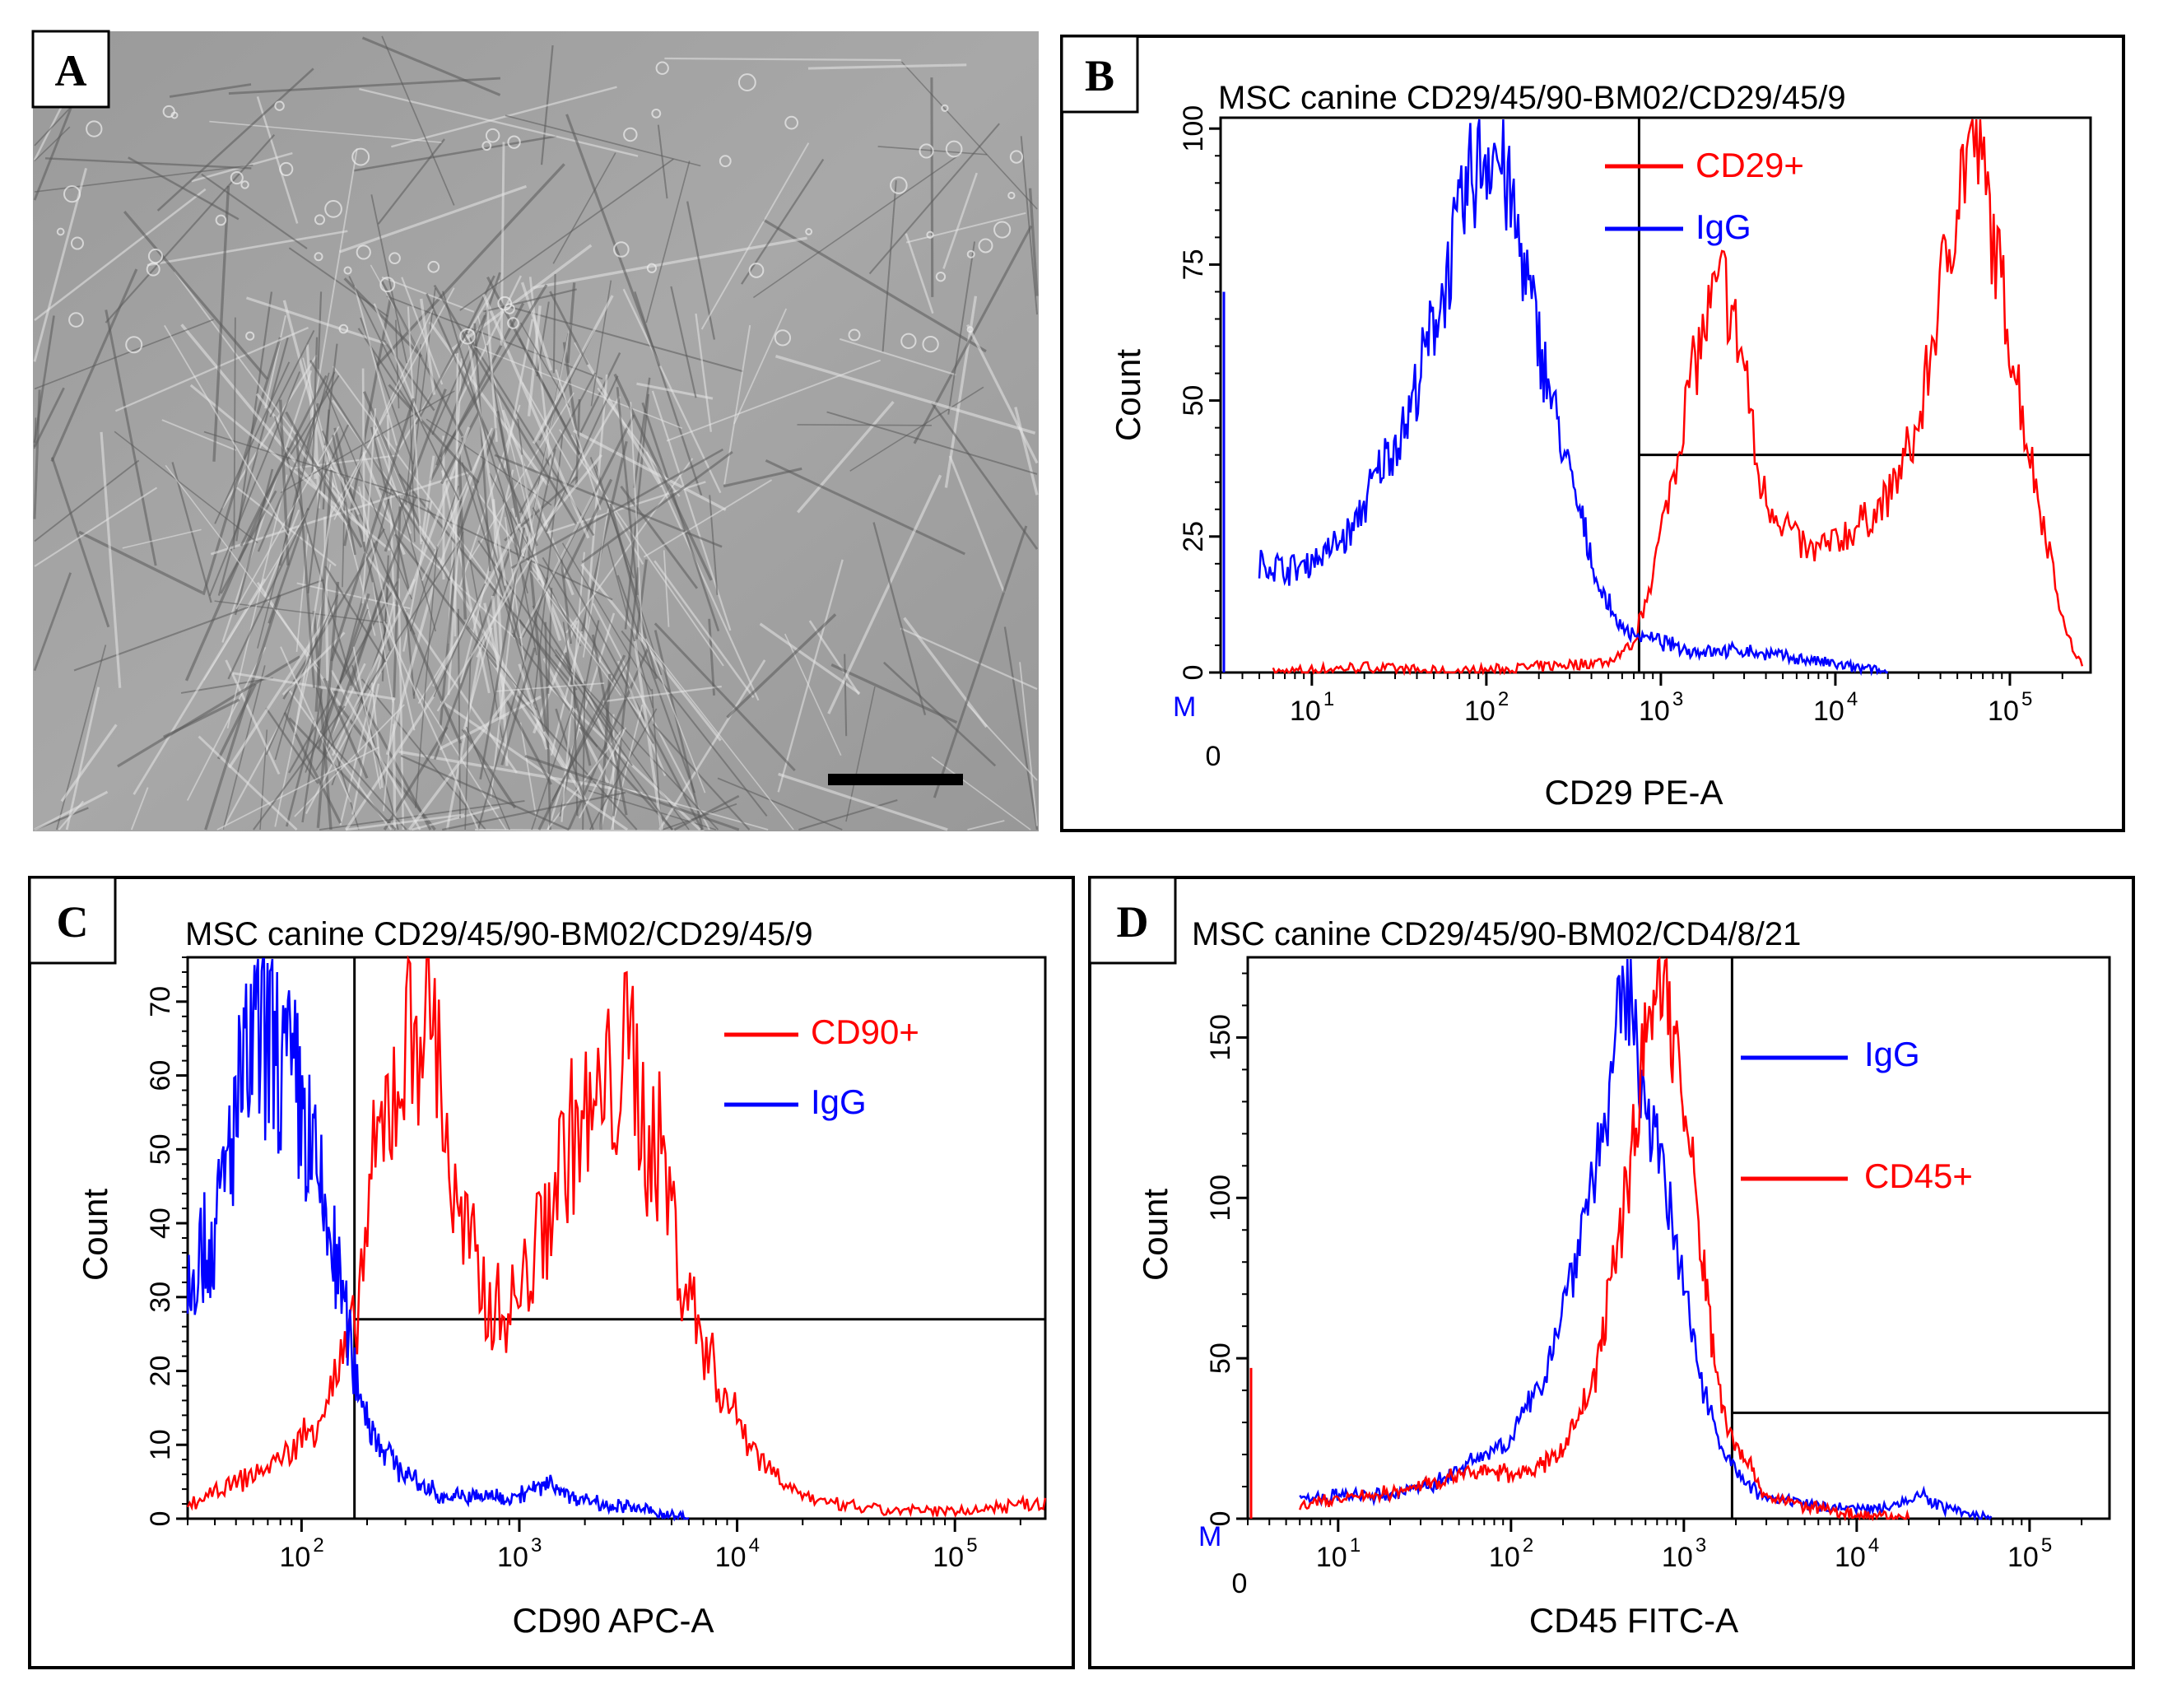 The width and height of the screenshot is (2163, 1708). I want to click on x-tick-exponent: 2, so click(1503, 699).